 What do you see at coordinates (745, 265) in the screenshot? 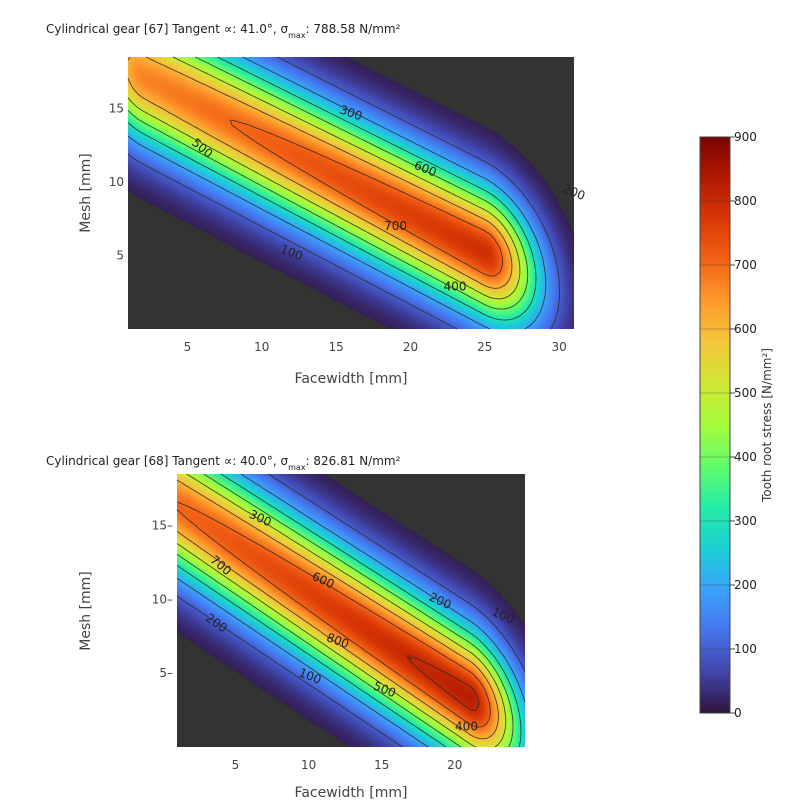
I see `colorbar-tick-label: 700` at bounding box center [745, 265].